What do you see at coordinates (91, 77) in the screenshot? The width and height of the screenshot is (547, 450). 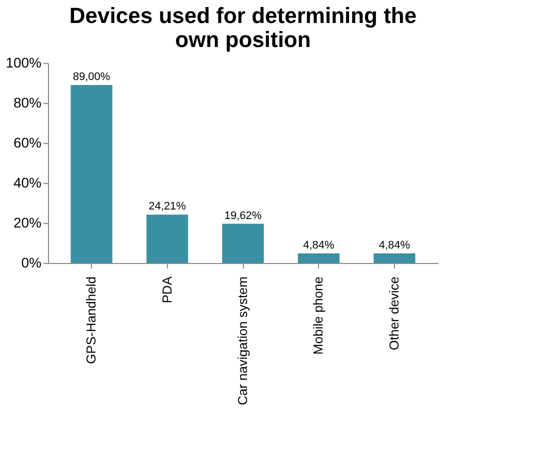 I see `data-label: 89,00%` at bounding box center [91, 77].